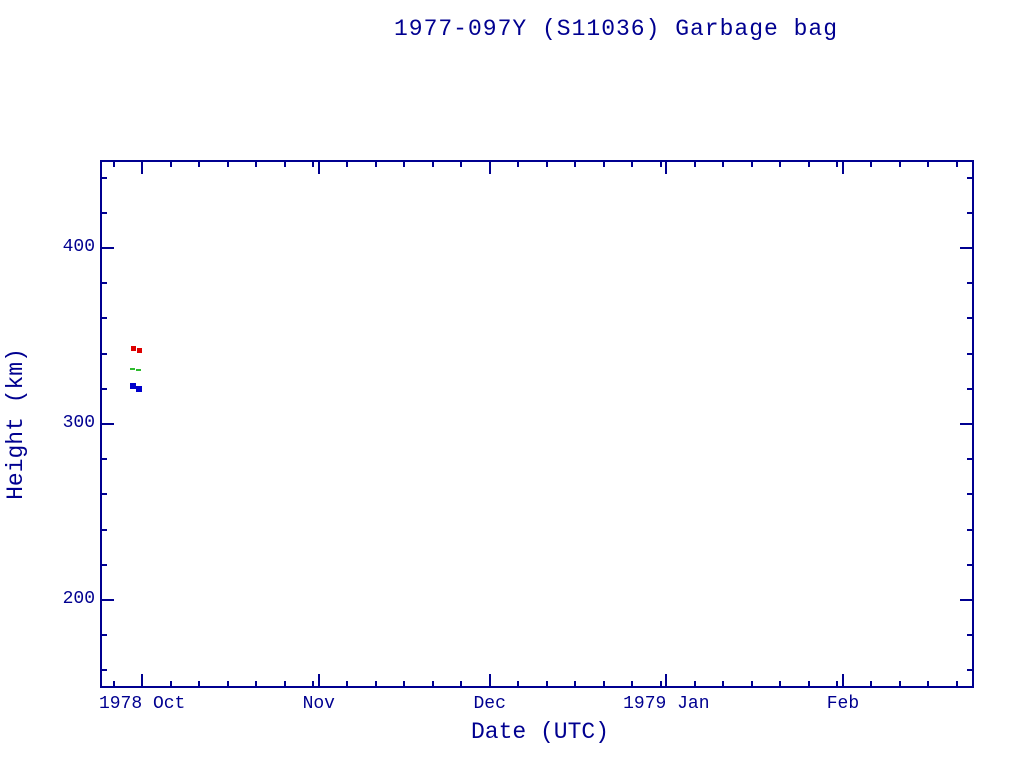 Image resolution: width=1024 pixels, height=768 pixels. I want to click on x-tick-label: Nov, so click(318, 704).